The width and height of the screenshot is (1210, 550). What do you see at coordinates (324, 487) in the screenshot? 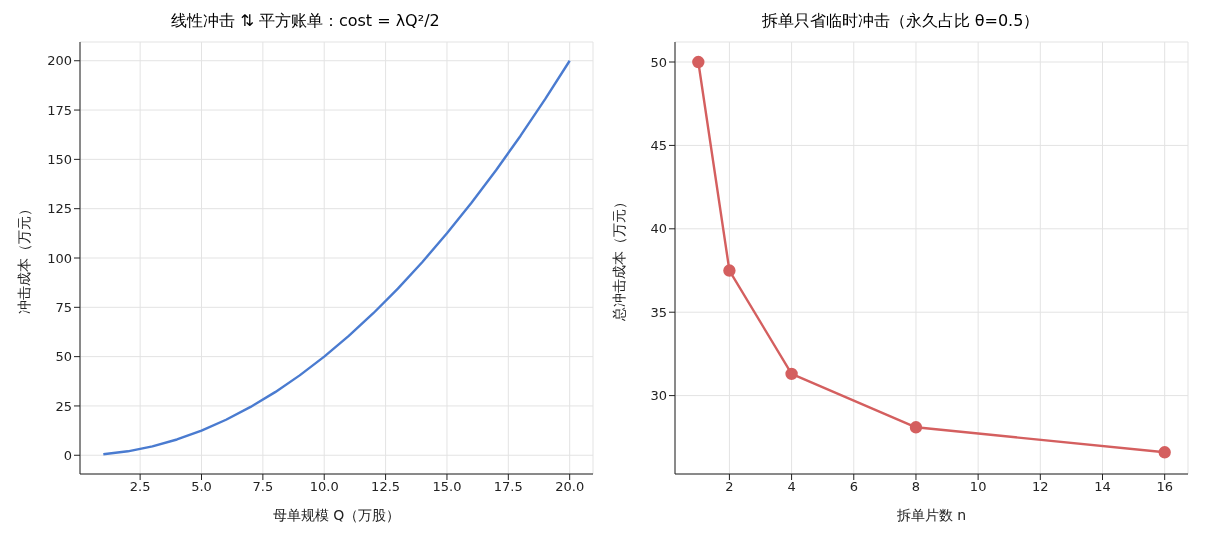
I see `x-tick-label: 10.0` at bounding box center [324, 487].